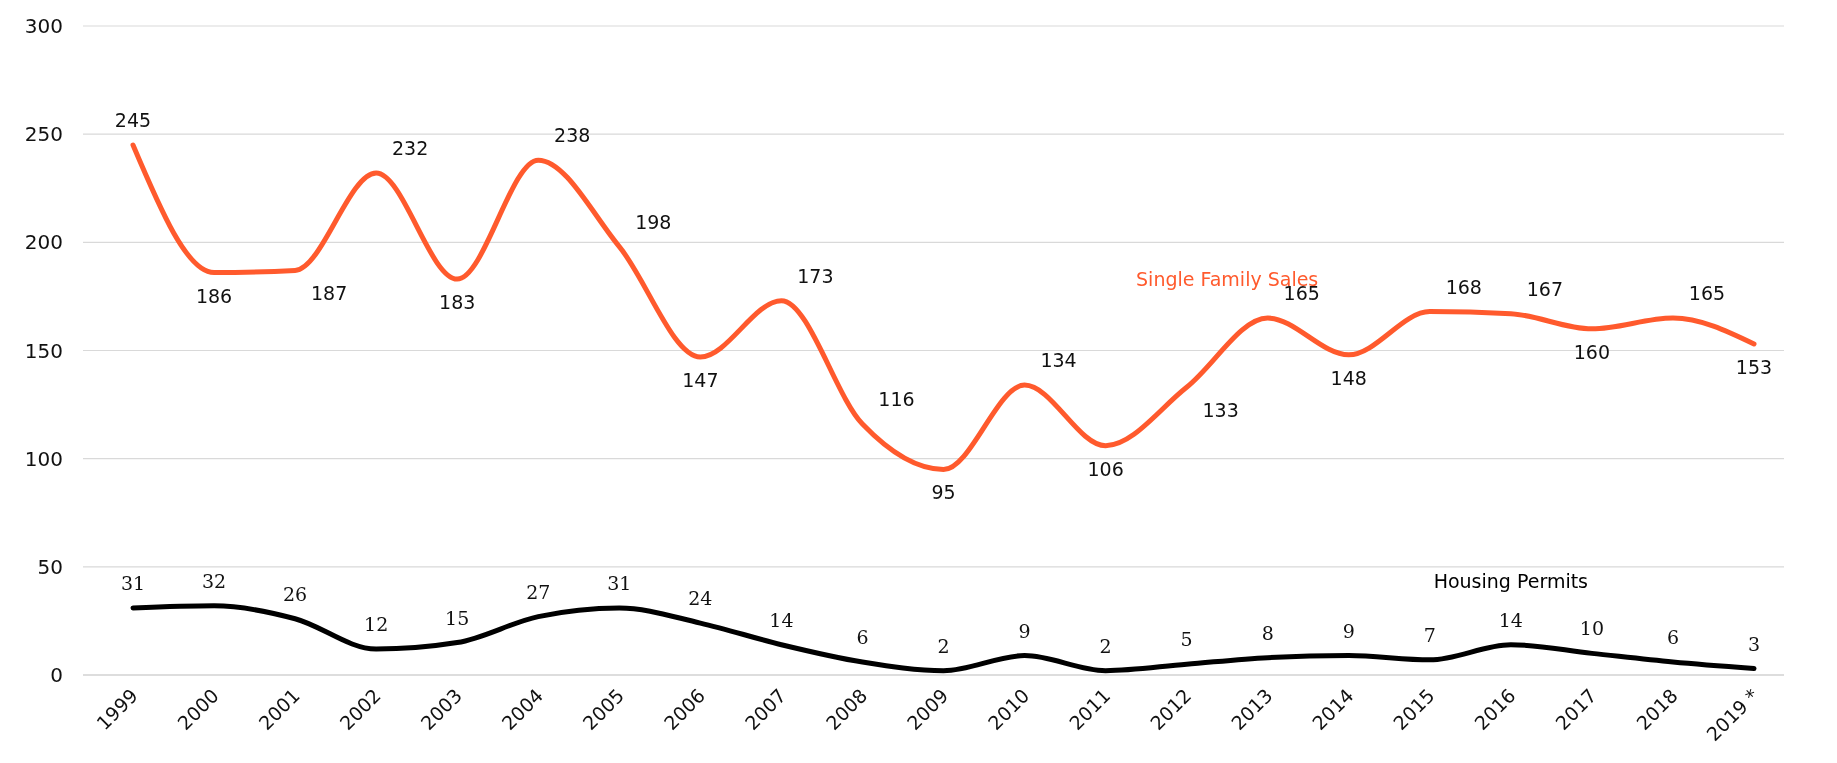 This screenshot has width=1837, height=763. What do you see at coordinates (214, 295) in the screenshot?
I see `data-label: 186` at bounding box center [214, 295].